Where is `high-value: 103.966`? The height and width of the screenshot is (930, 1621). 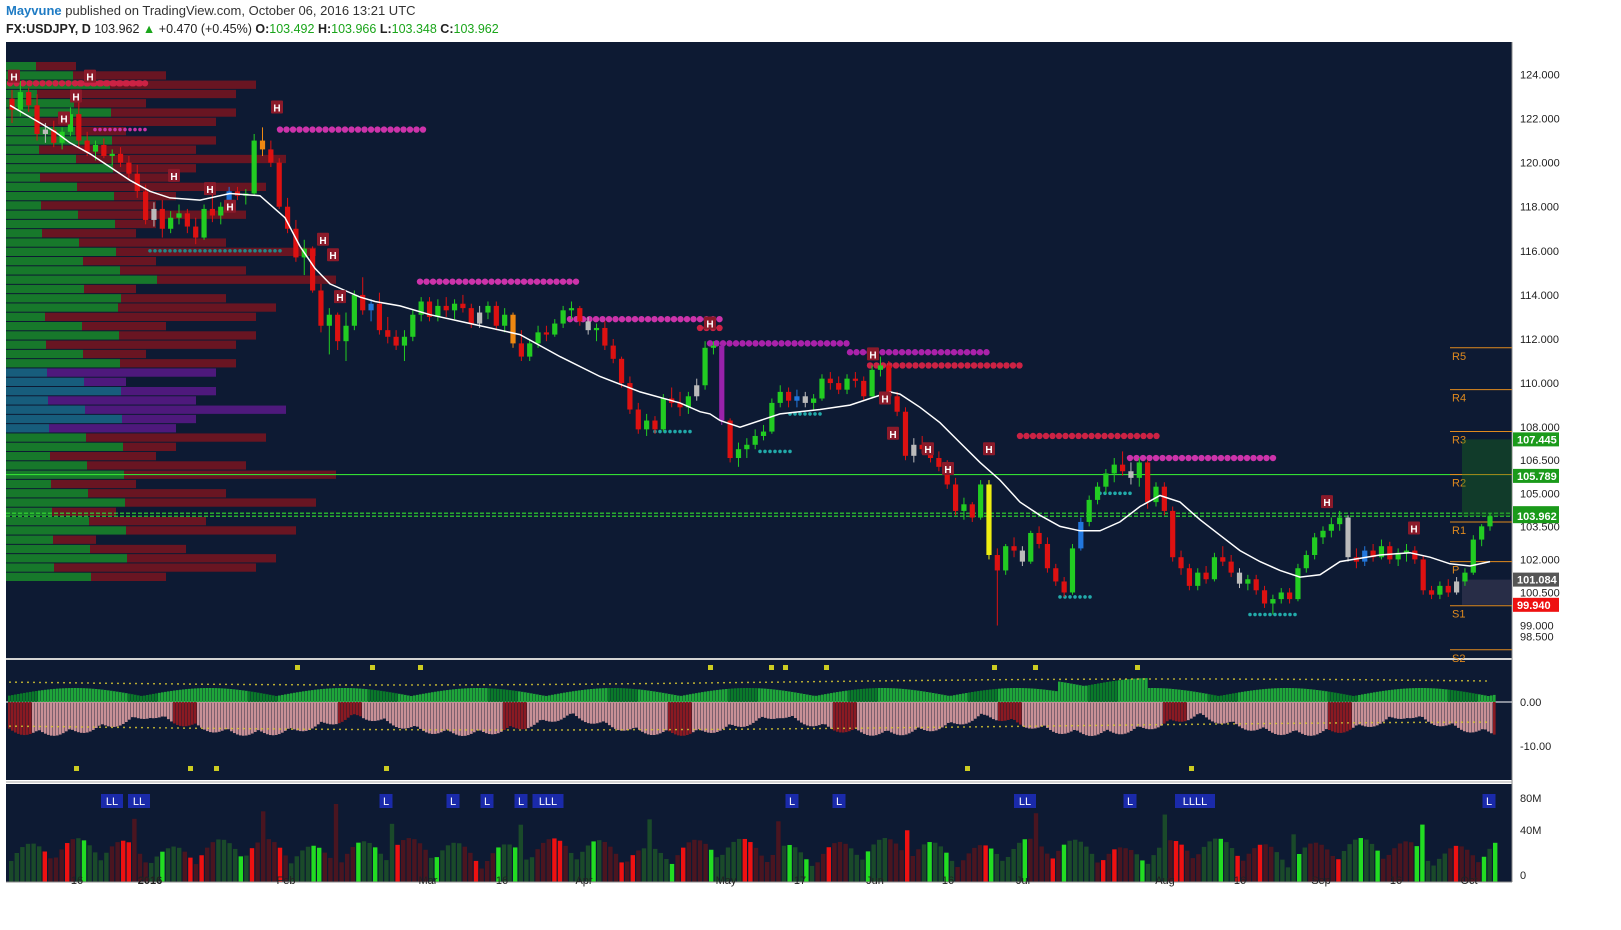
high-value: 103.966 is located at coordinates (354, 29).